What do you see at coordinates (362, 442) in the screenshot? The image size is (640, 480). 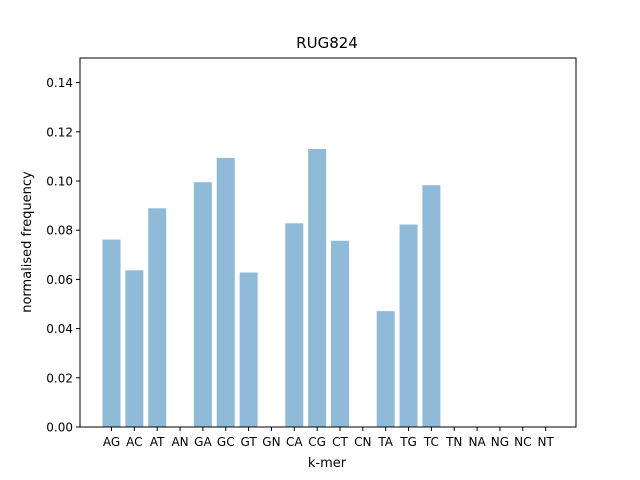 I see `x-tick-label: CN` at bounding box center [362, 442].